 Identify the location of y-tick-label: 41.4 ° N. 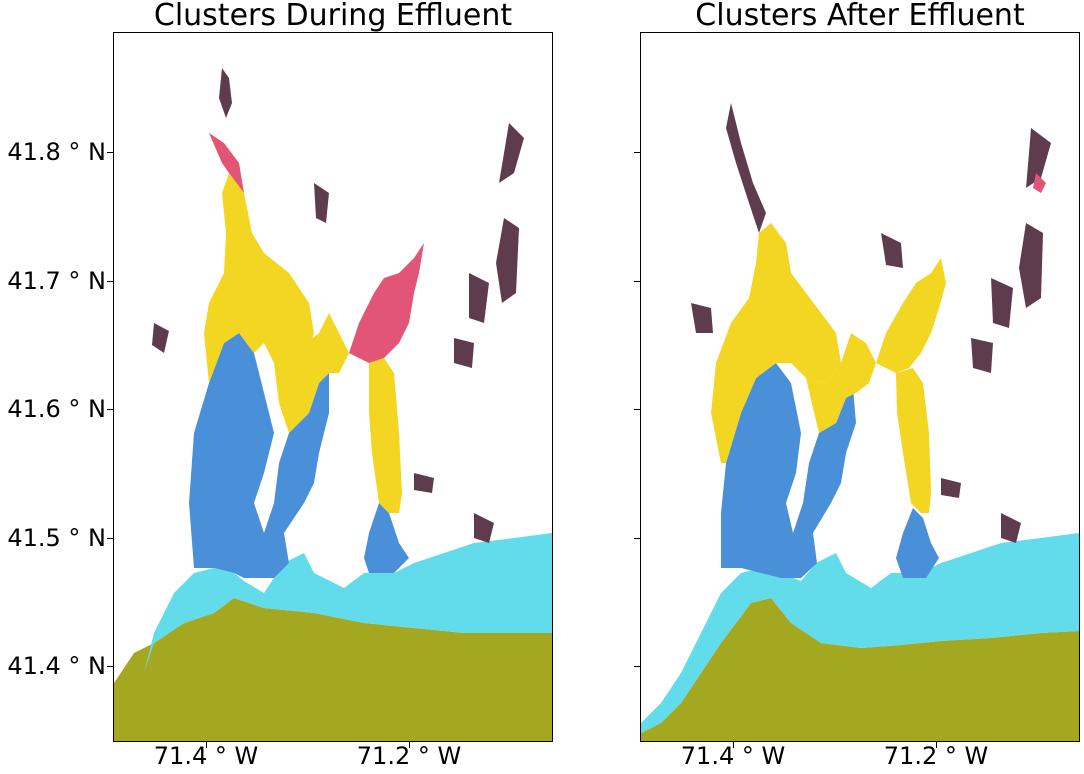
(56, 666).